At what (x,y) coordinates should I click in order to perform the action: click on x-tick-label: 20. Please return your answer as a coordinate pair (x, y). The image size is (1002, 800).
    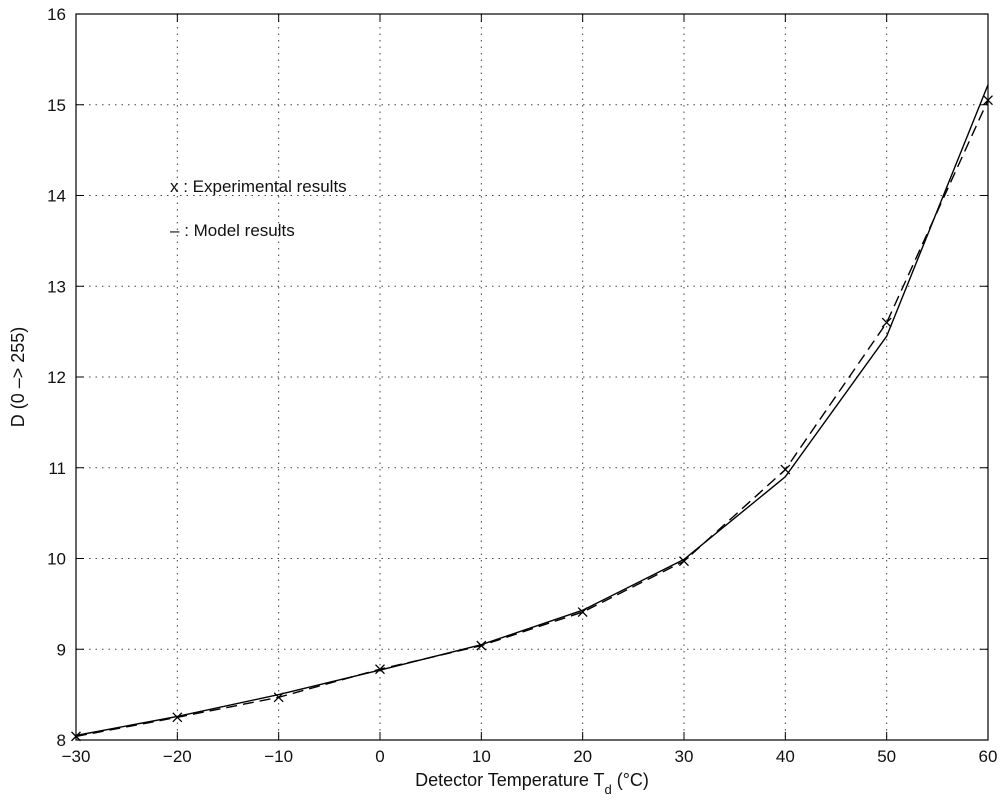
    Looking at the image, I should click on (582, 756).